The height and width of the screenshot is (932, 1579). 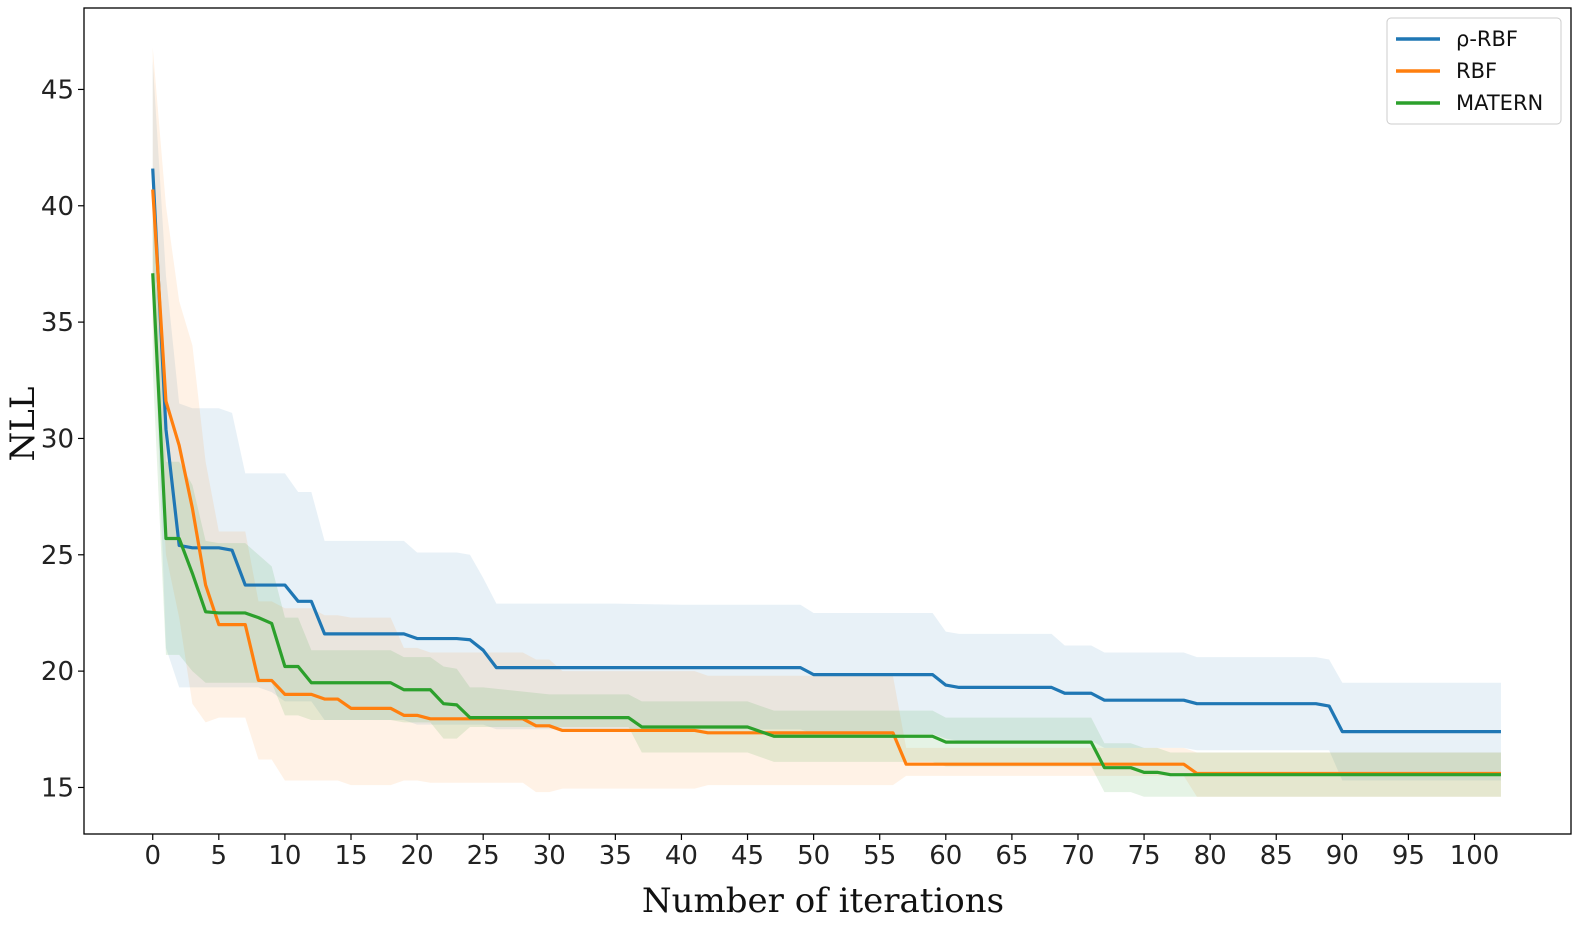 I want to click on x-tick-label: 0, so click(x=152, y=856).